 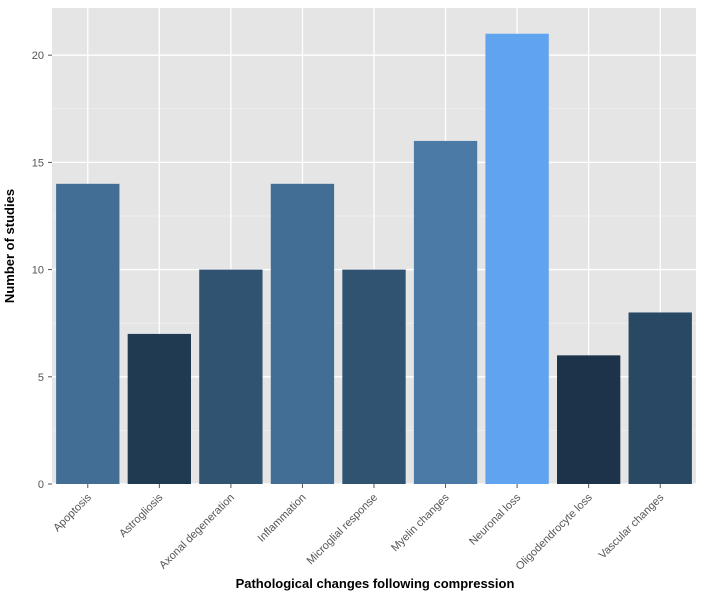 What do you see at coordinates (632, 526) in the screenshot?
I see `x-tick-label: Vascular changes` at bounding box center [632, 526].